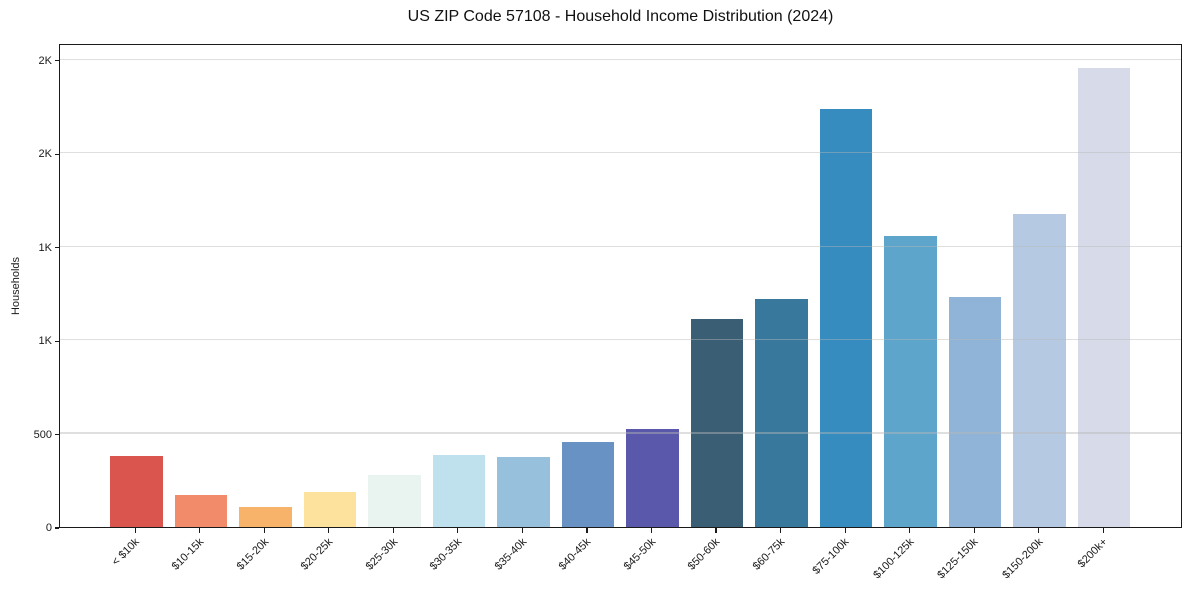 This screenshot has width=1189, height=590. Describe the element at coordinates (265, 517) in the screenshot. I see `bar-$15-20k` at that location.